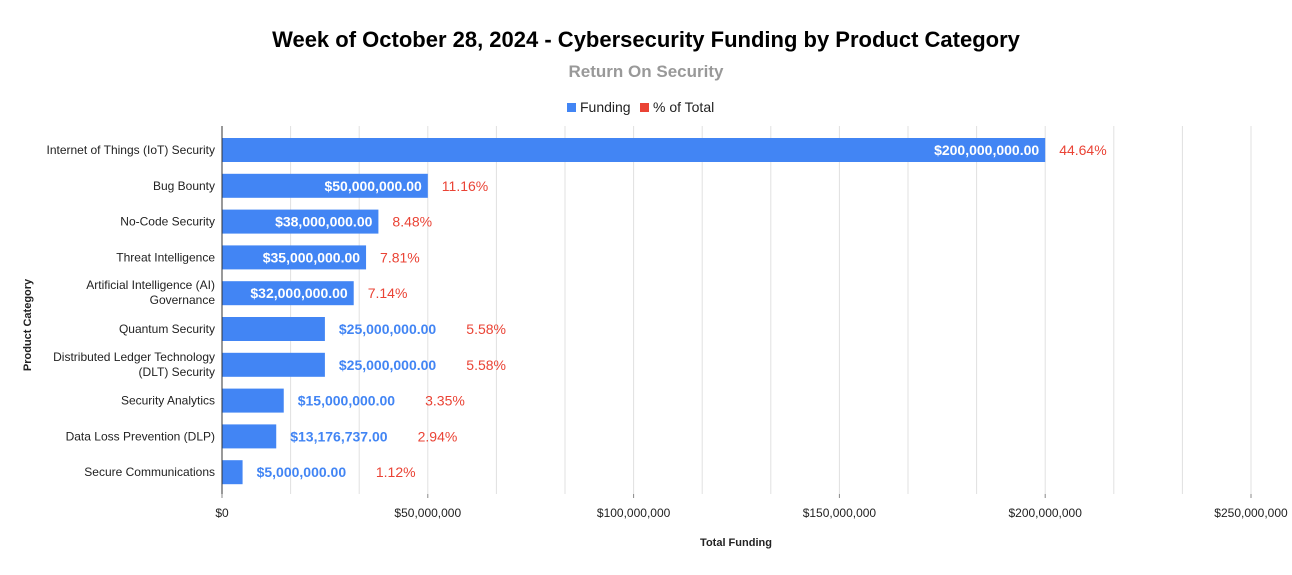 The width and height of the screenshot is (1292, 575). I want to click on bar-value-label: $5,000,000.00, so click(302, 472).